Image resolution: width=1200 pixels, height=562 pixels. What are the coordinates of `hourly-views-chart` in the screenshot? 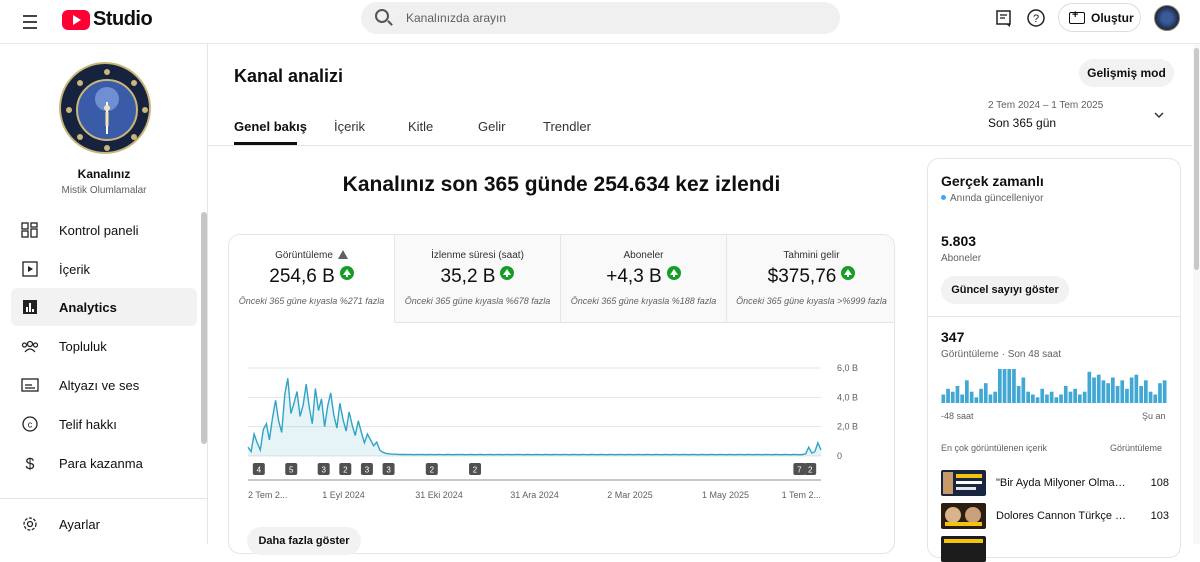 It's located at (1054, 387).